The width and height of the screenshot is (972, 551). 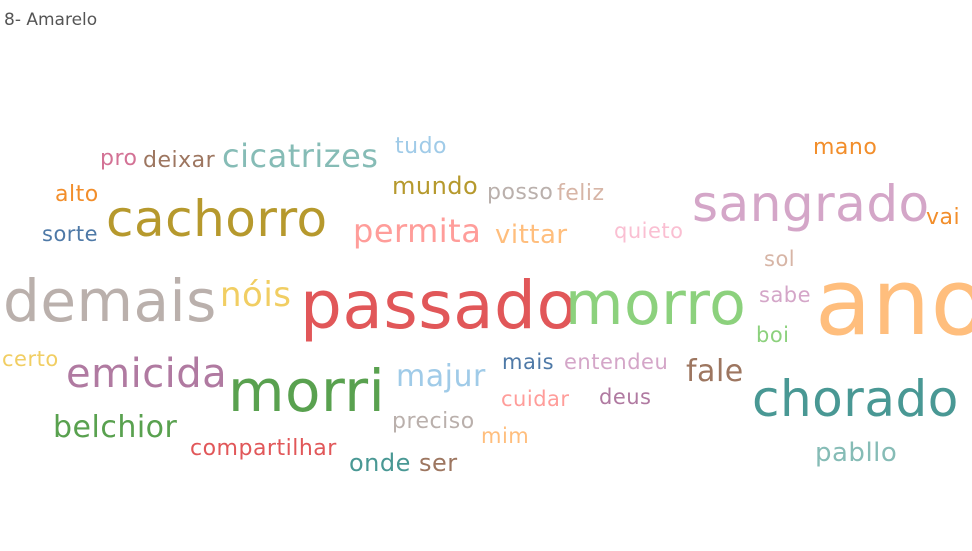 I want to click on word-cuidar: cuidar, so click(x=535, y=398).